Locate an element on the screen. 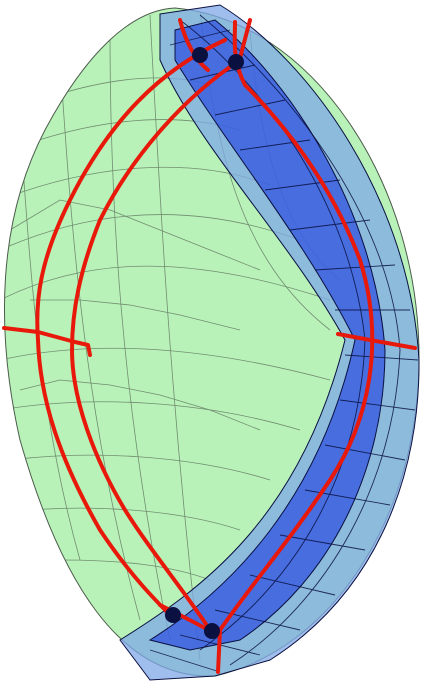 The height and width of the screenshot is (681, 423). curve-crossbar-left is located at coordinates (47, 341).